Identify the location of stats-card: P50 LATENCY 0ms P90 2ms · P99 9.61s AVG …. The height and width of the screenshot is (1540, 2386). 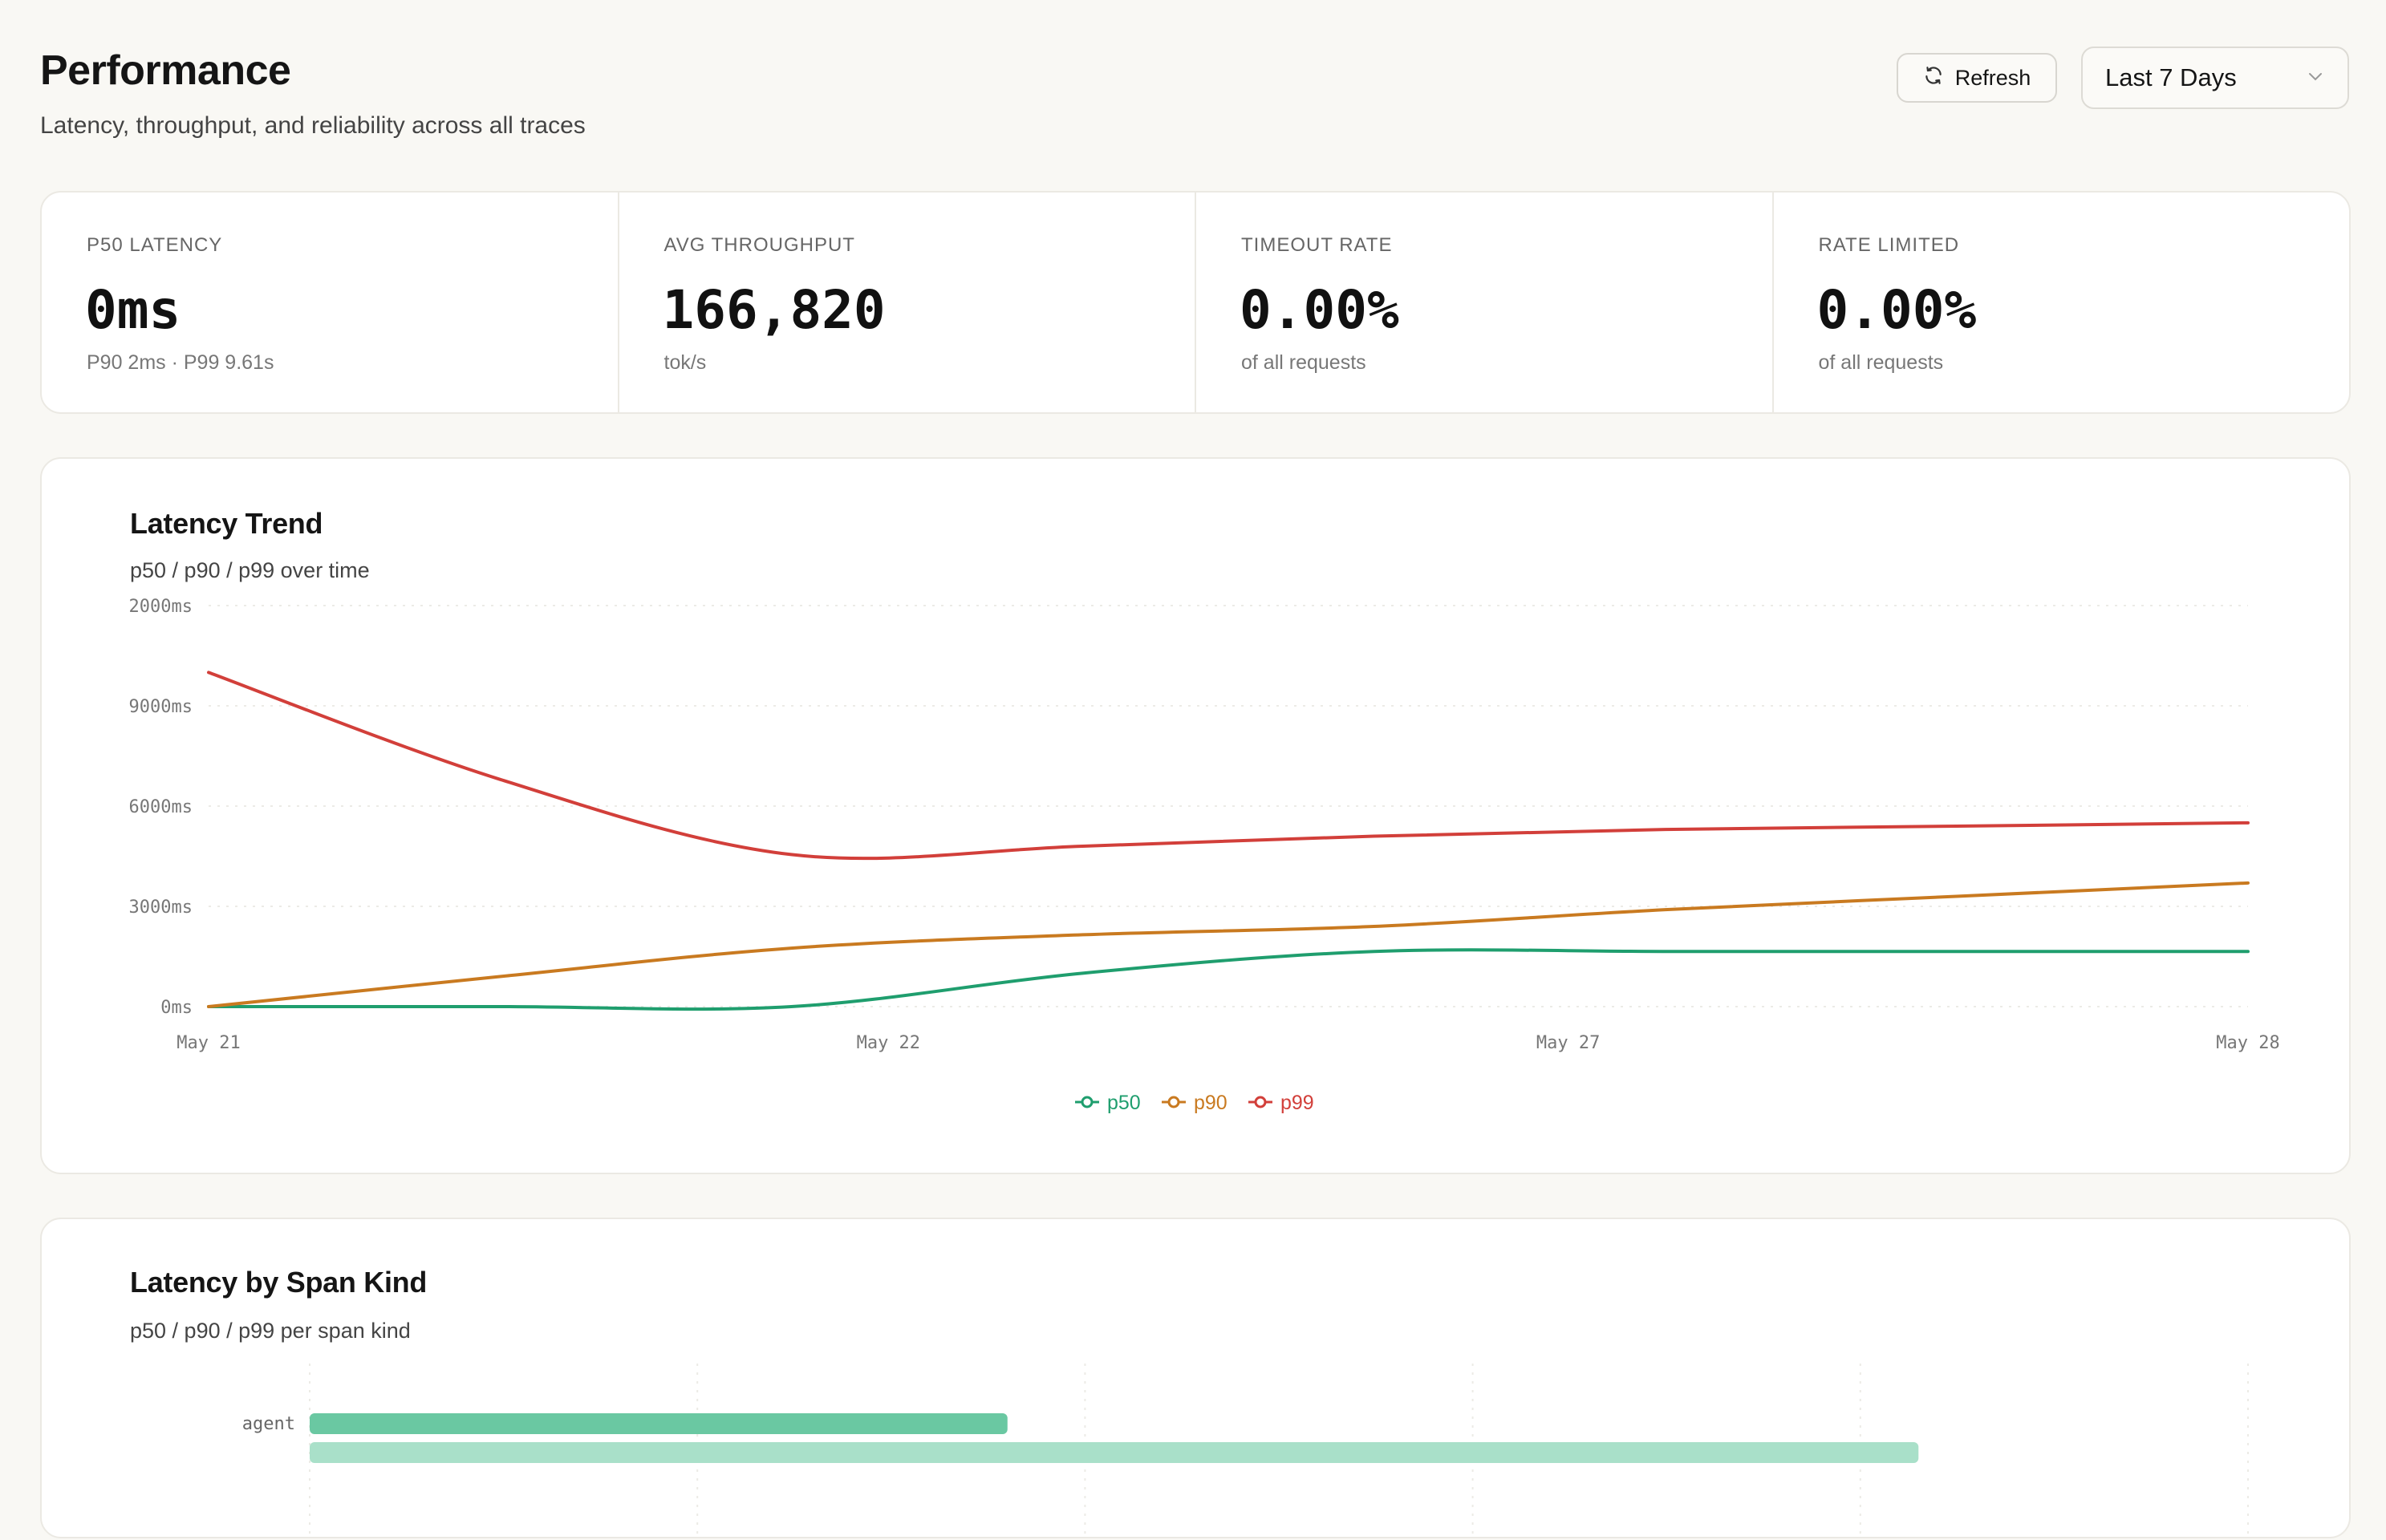
(1195, 302).